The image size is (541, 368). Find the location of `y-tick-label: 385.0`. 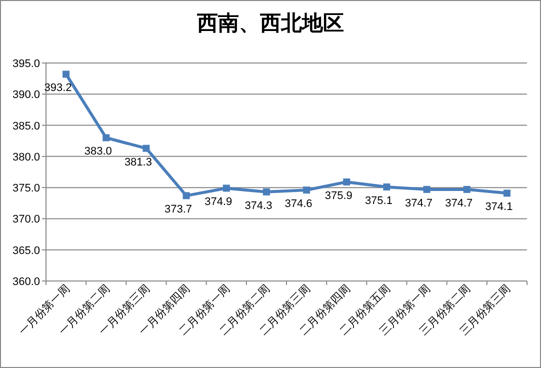

y-tick-label: 385.0 is located at coordinates (26, 126).